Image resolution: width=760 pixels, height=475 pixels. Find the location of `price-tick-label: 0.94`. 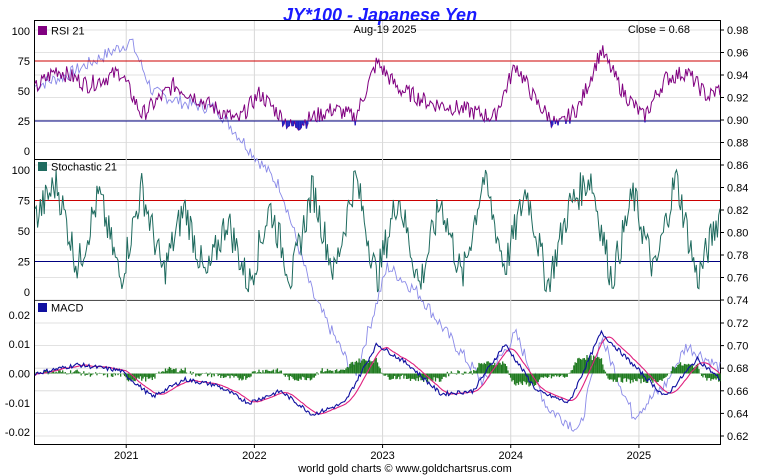

price-tick-label: 0.94 is located at coordinates (737, 76).